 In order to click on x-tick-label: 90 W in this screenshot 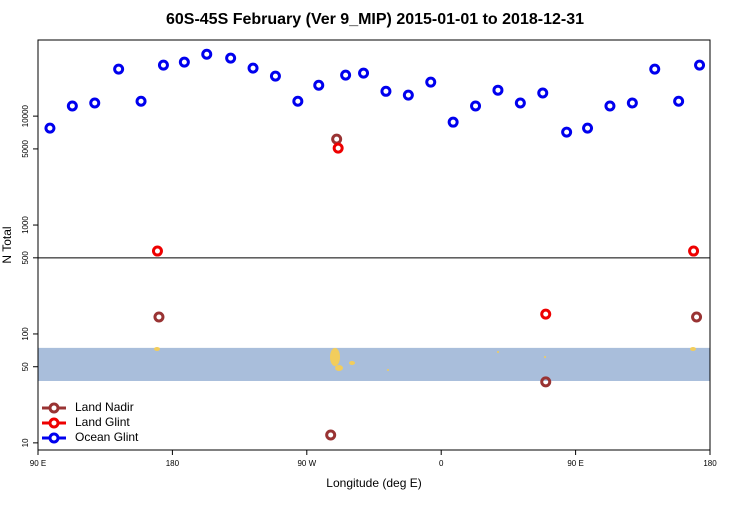, I will do `click(306, 463)`.